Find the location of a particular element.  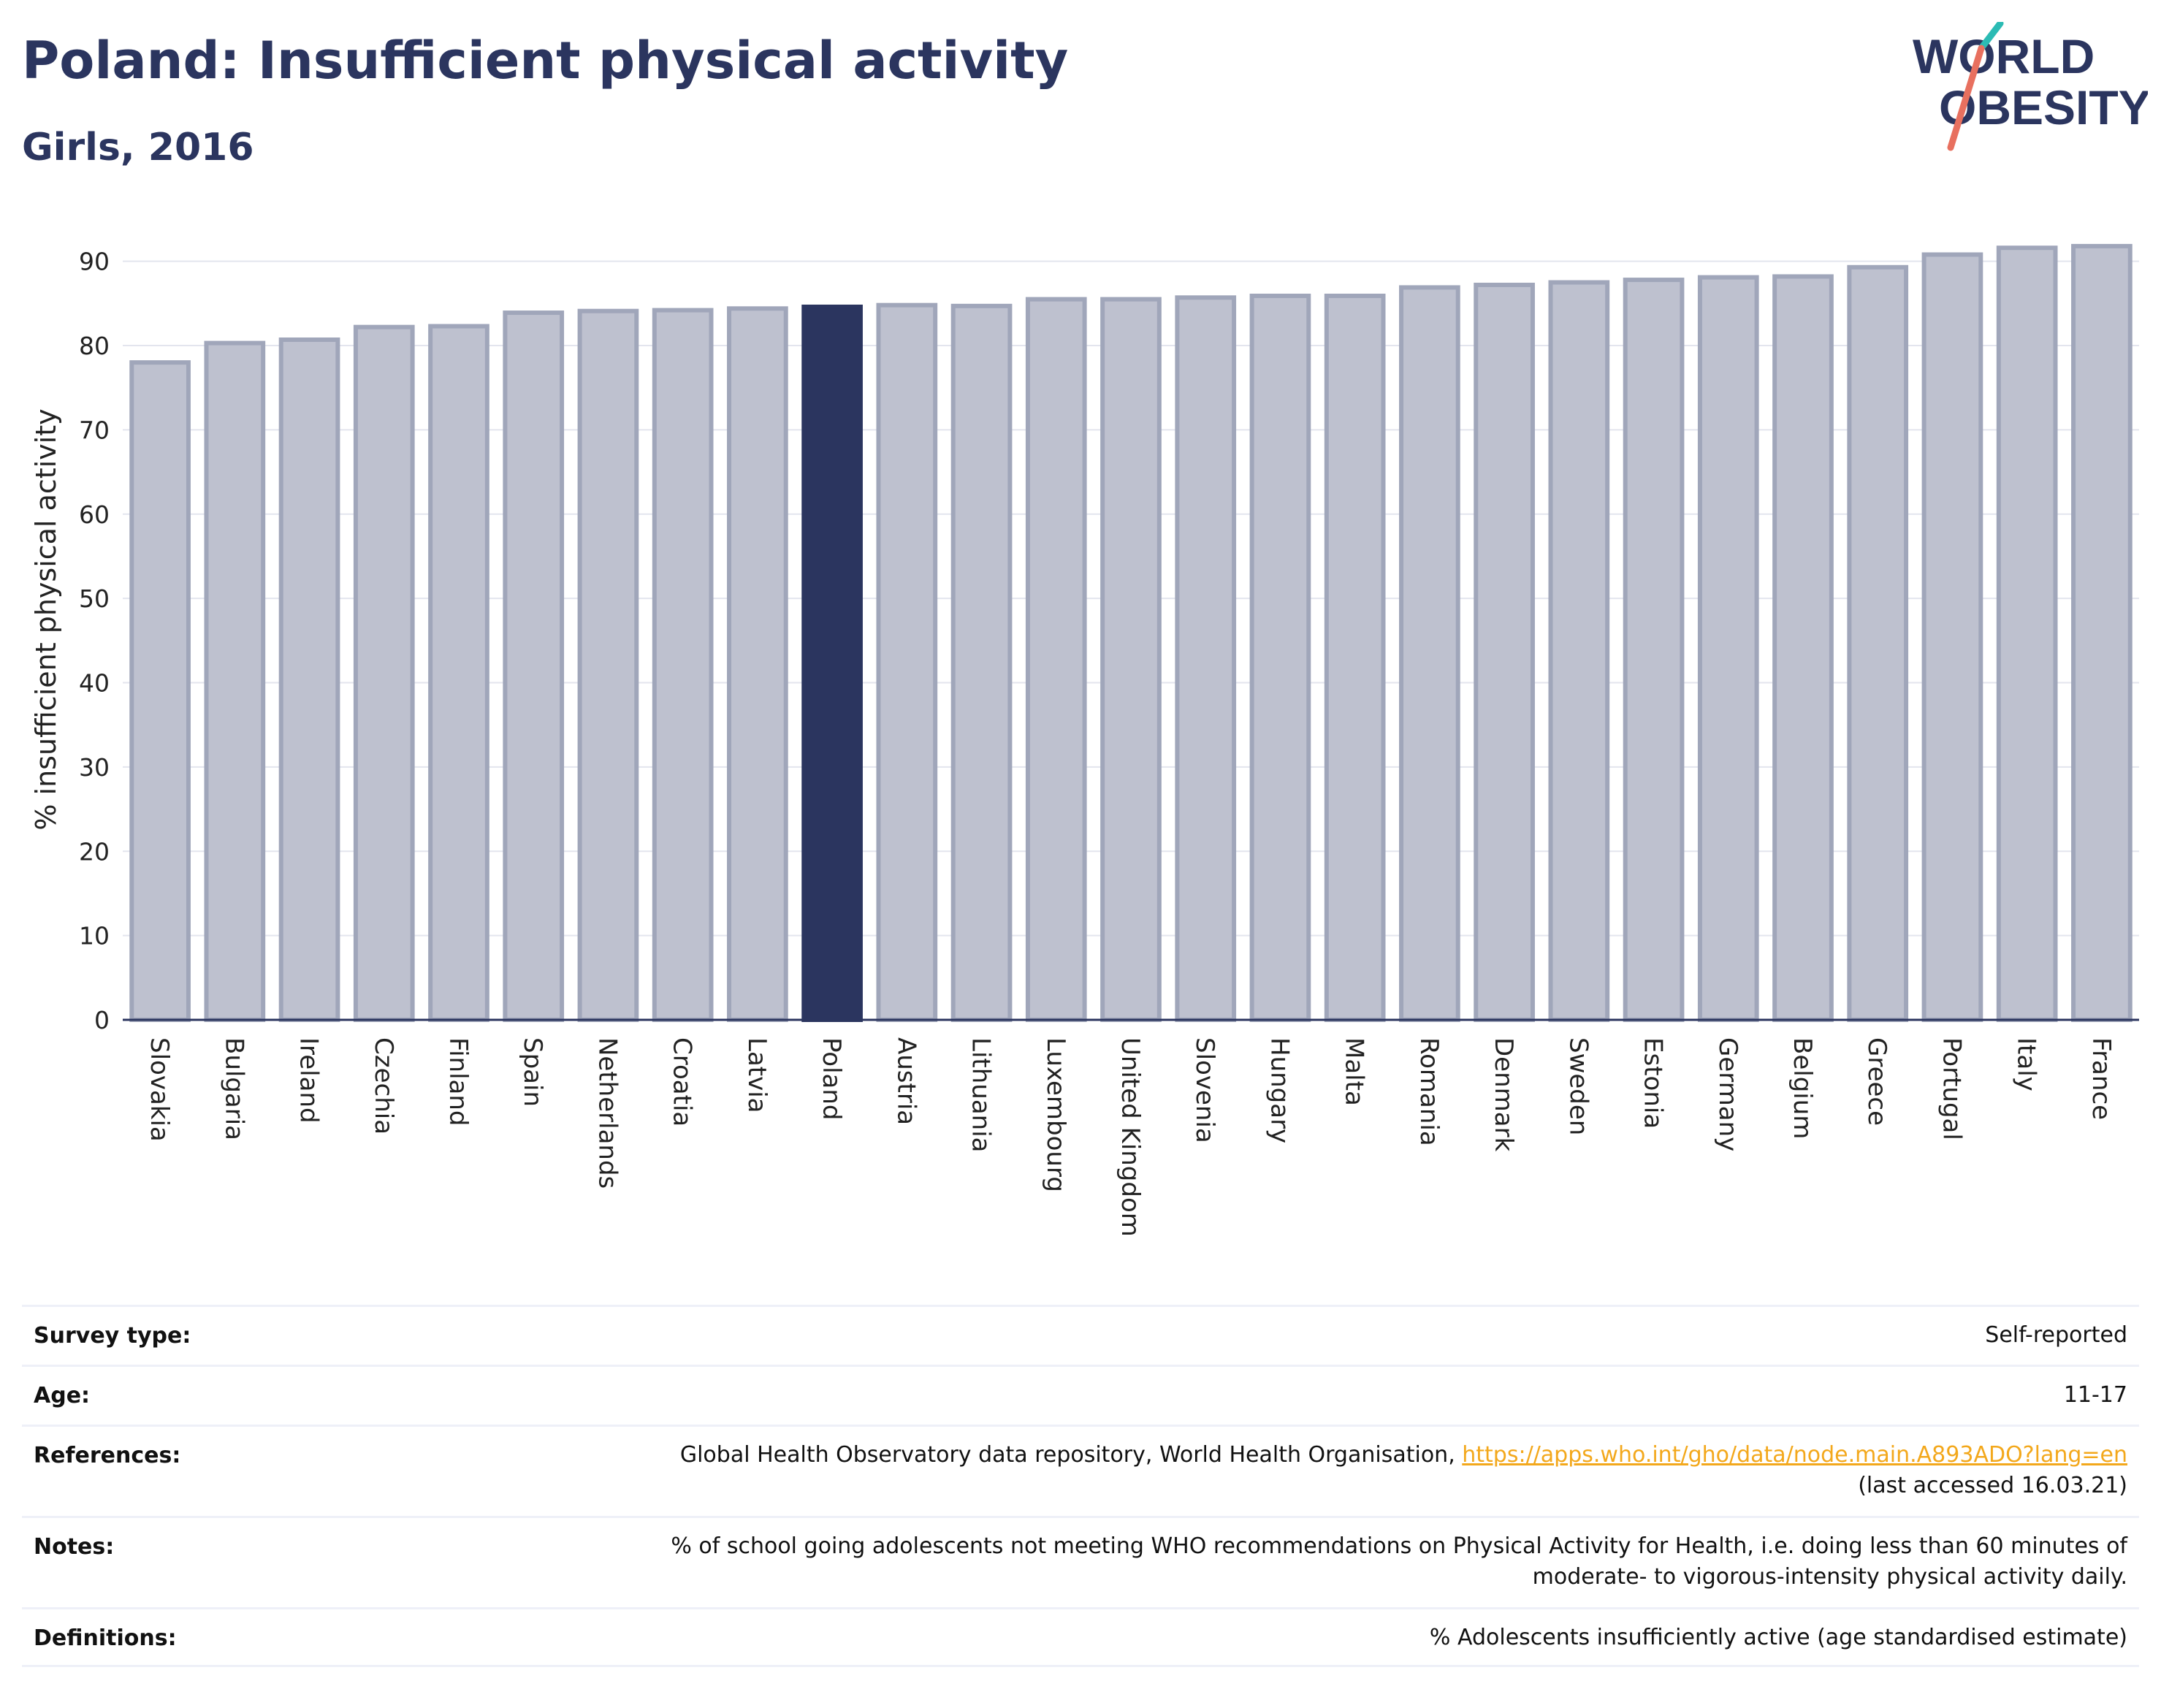

info-value: Self-reported is located at coordinates (2056, 1335).